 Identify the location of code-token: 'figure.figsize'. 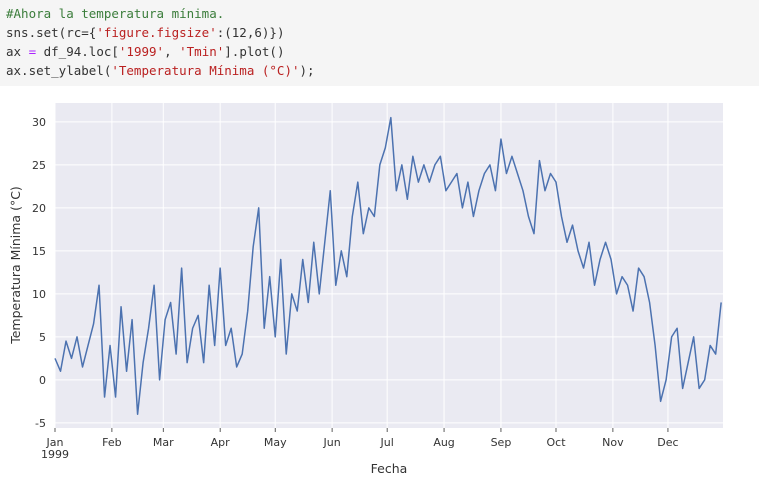
(156, 32).